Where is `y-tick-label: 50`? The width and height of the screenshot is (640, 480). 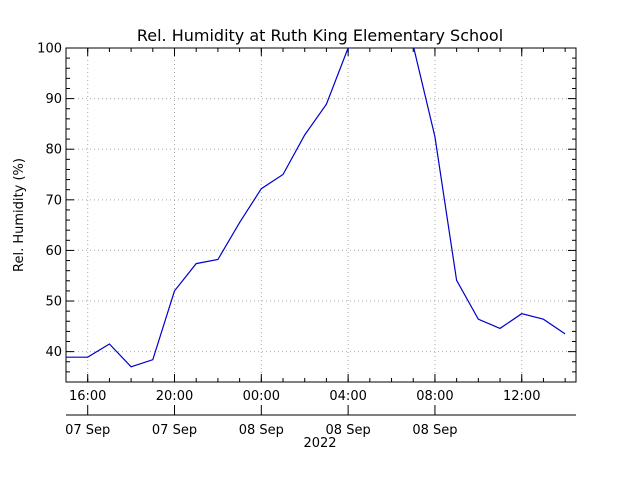 y-tick-label: 50 is located at coordinates (53, 302).